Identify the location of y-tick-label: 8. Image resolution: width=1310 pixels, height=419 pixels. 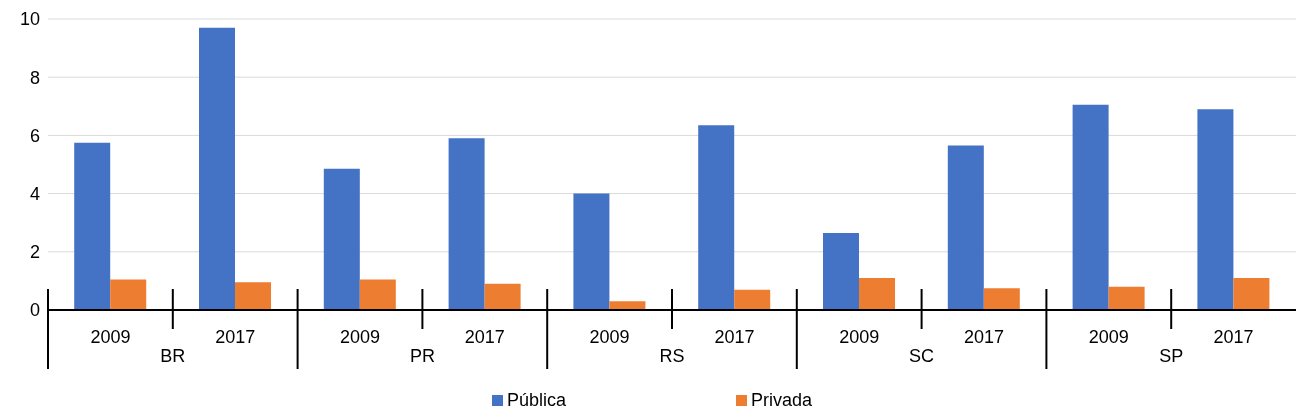
(34, 77).